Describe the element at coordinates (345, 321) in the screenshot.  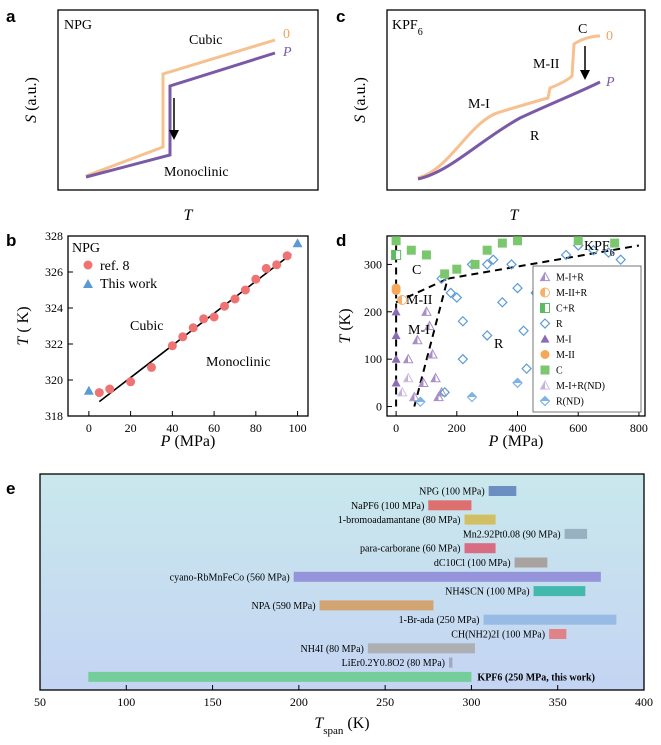
I see `panel-d-ylabel-text: (K)` at that location.